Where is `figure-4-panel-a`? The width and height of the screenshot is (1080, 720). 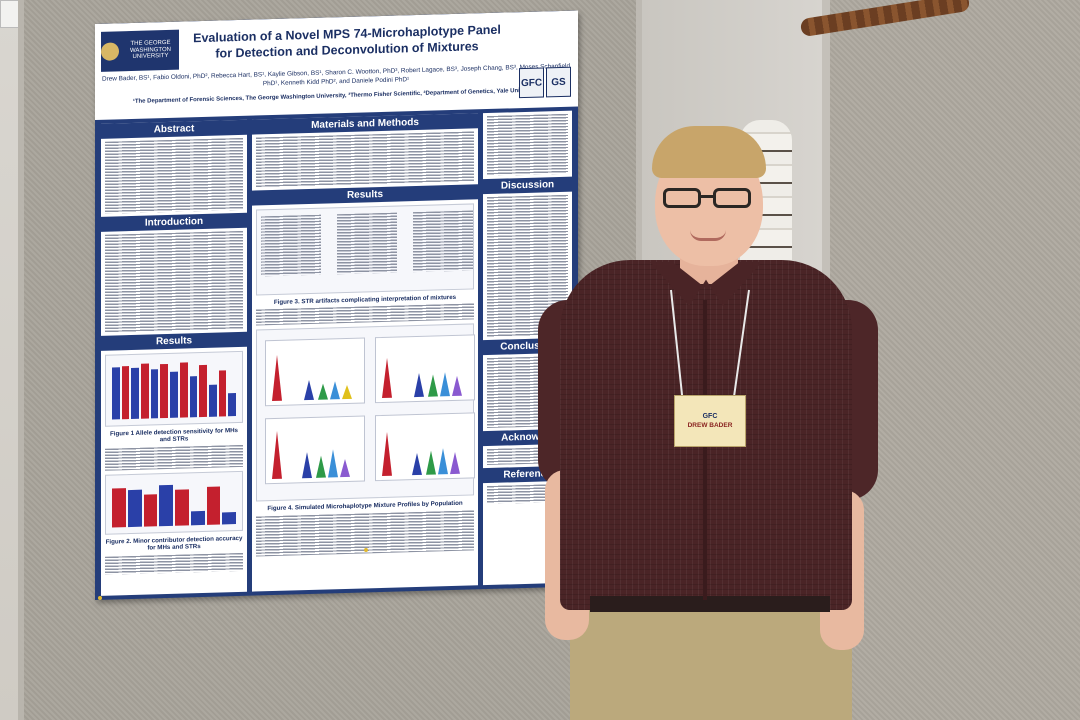
figure-4-panel-a is located at coordinates (315, 372).